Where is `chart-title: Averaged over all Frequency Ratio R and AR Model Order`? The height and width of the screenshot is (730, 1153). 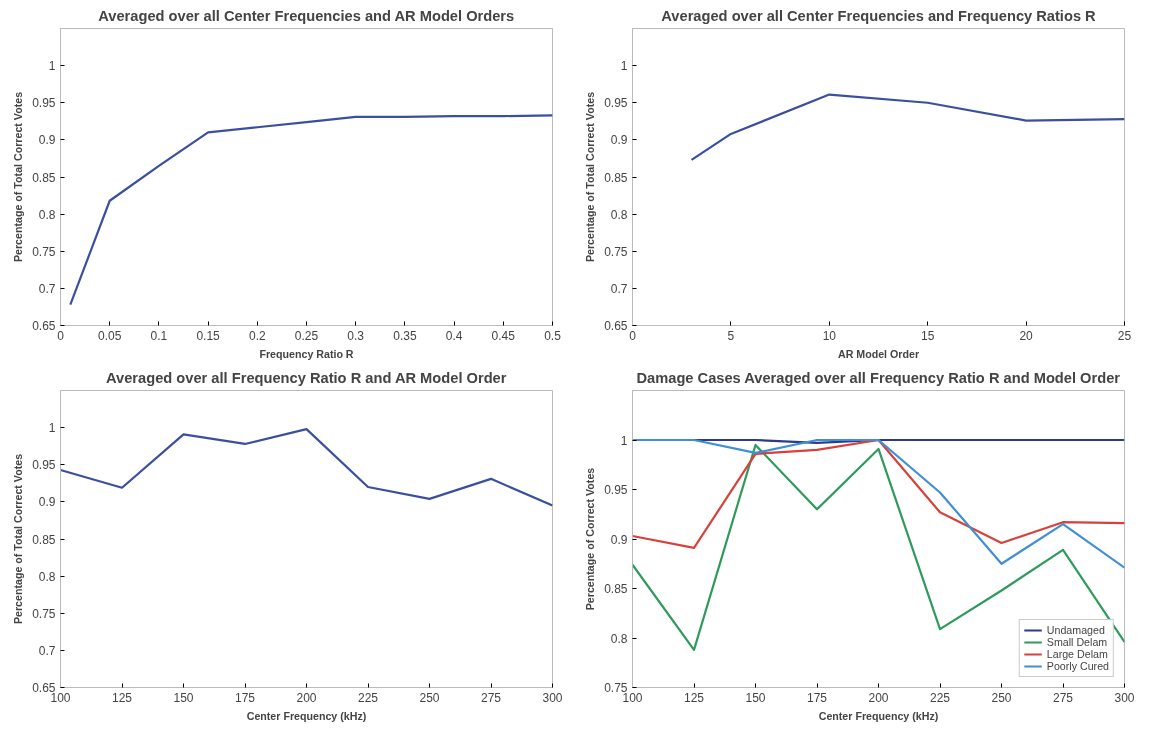
chart-title: Averaged over all Frequency Ratio R and AR Model Order is located at coordinates (306, 377).